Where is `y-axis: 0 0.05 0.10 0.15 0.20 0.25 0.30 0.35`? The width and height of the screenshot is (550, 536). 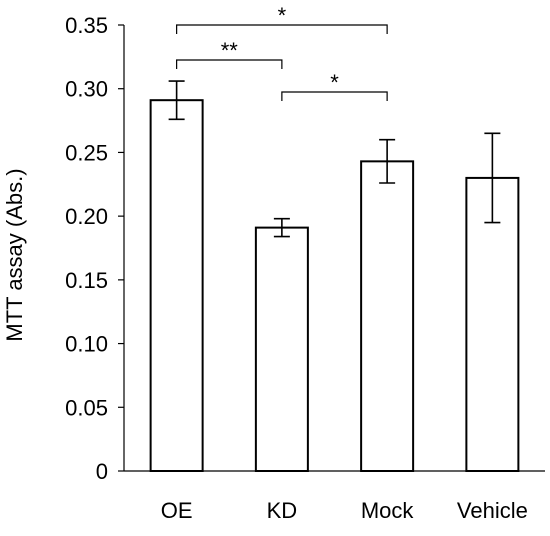 y-axis: 0 0.05 0.10 0.15 0.20 0.25 0.30 0.35 is located at coordinates (95, 248).